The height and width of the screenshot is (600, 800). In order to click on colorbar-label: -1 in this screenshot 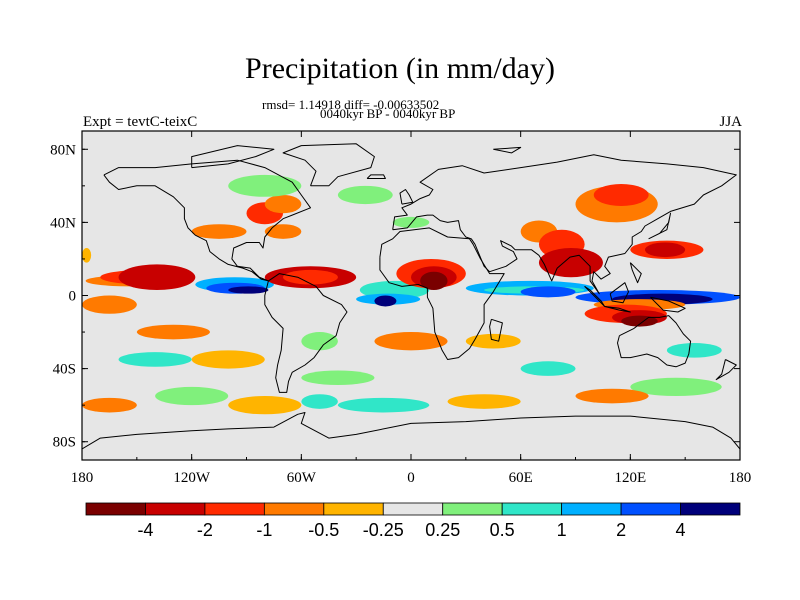, I will do `click(264, 530)`.